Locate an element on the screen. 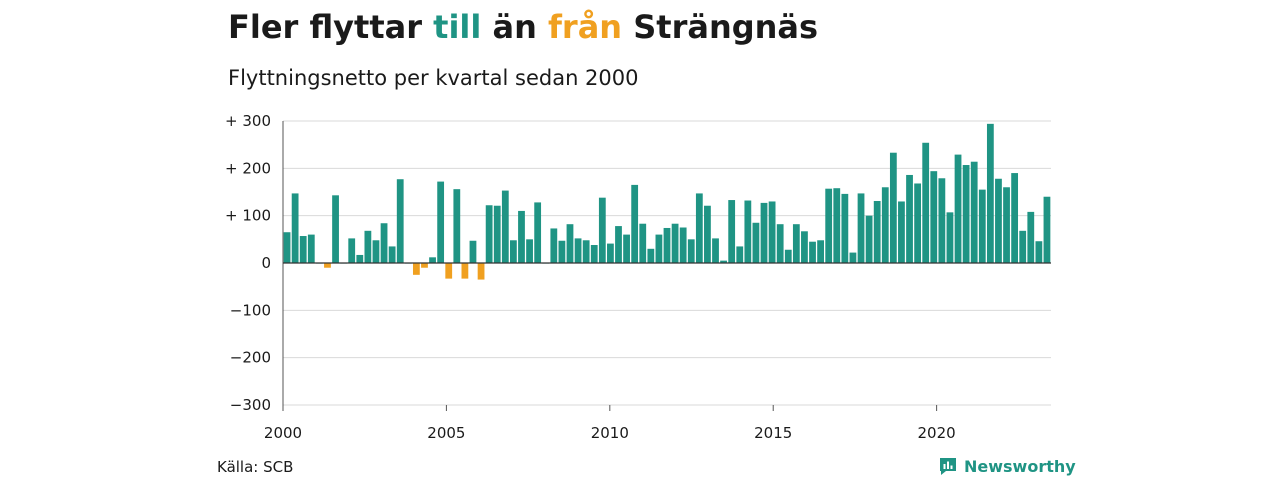 Image resolution: width=1280 pixels, height=480 pixels. y-tick-label: −300 is located at coordinates (250, 405).